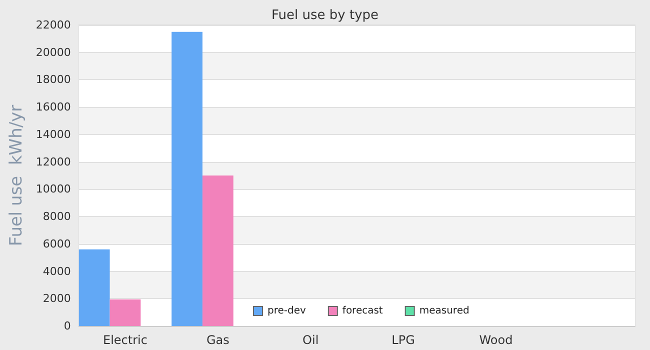 The image size is (650, 350). What do you see at coordinates (53, 52) in the screenshot?
I see `y-tick-label: 20000` at bounding box center [53, 52].